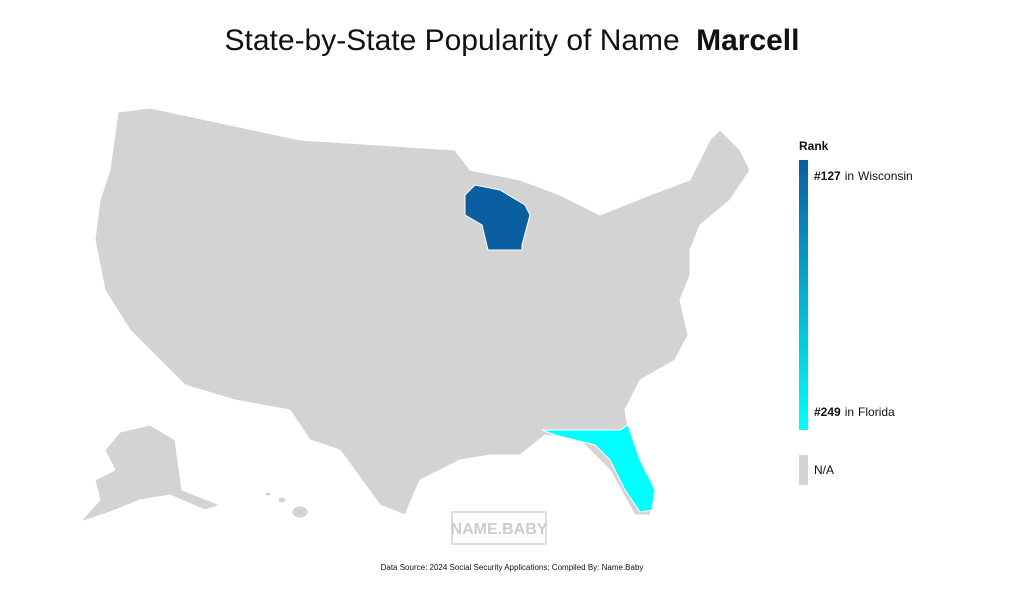 The image size is (1024, 600). Describe the element at coordinates (803, 295) in the screenshot. I see `legend-gradient` at that location.